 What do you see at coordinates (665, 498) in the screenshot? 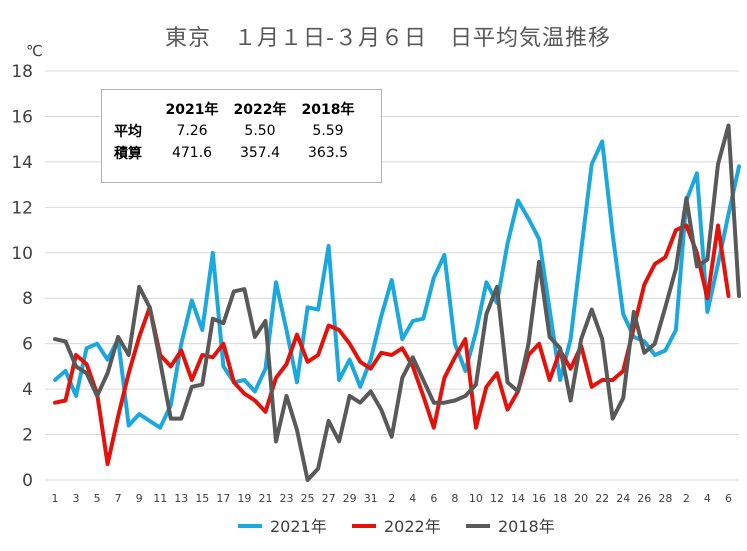
I see `x-tick-label: 28` at bounding box center [665, 498].